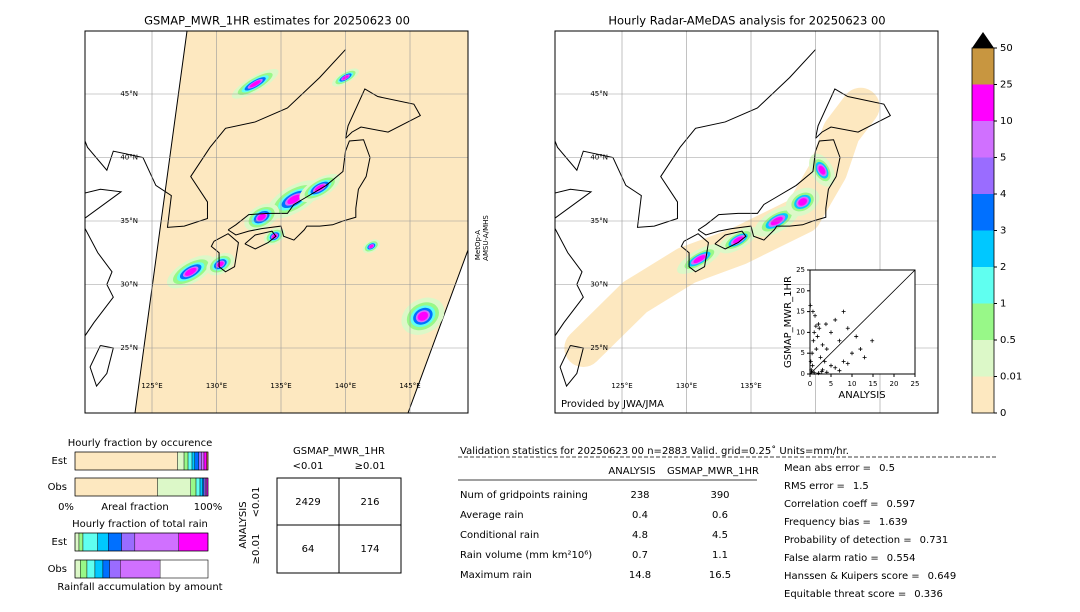 This screenshot has height=612, width=1080. What do you see at coordinates (369, 549) in the screenshot?
I see `table-cell: 174` at bounding box center [369, 549].